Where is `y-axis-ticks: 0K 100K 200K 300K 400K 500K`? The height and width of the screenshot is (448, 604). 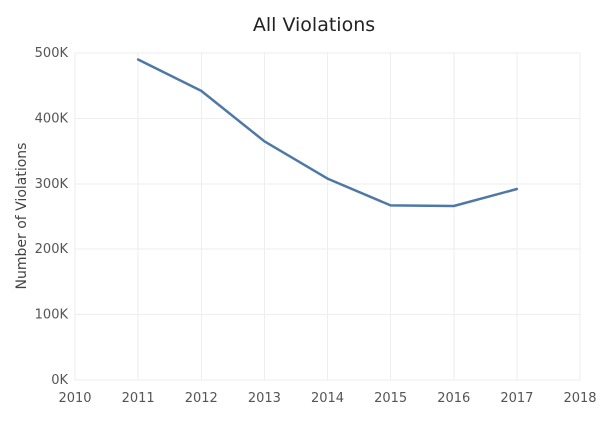 y-axis-ticks: 0K 100K 200K 300K 400K 500K is located at coordinates (52, 217).